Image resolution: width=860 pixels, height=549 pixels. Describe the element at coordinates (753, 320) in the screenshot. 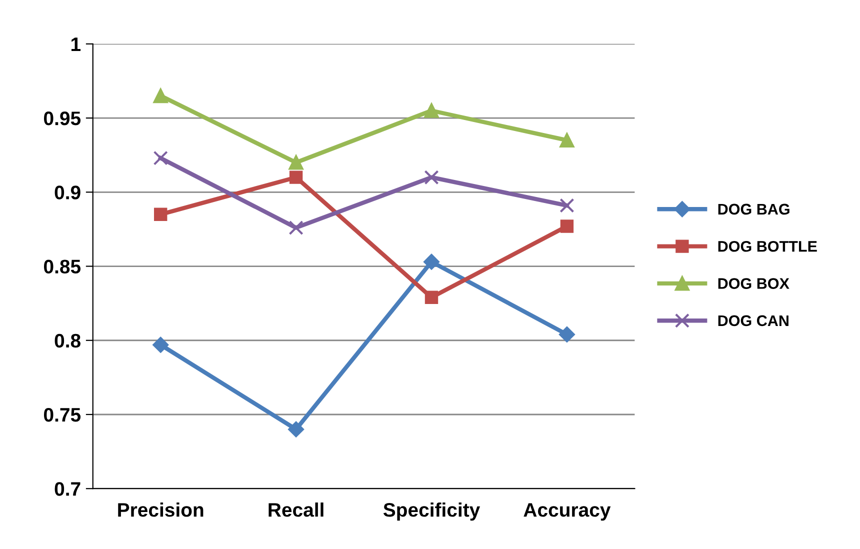

I see `legend-label: DOG CAN` at that location.